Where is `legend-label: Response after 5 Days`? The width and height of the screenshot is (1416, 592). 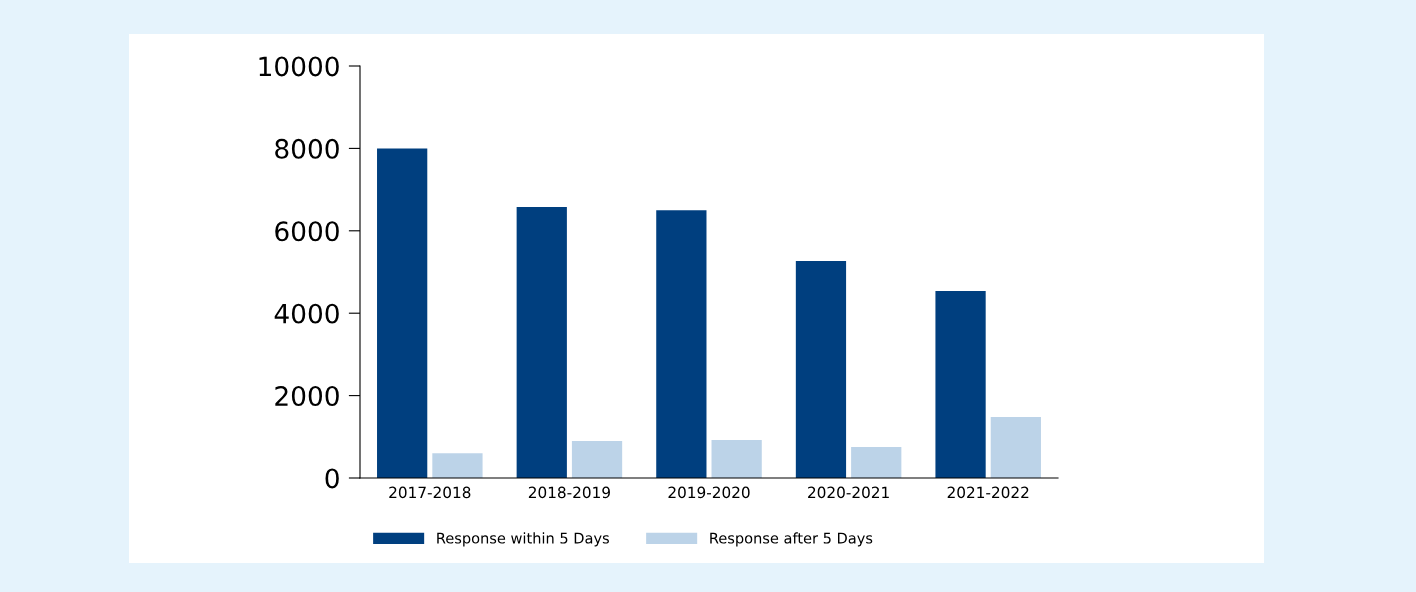 legend-label: Response after 5 Days is located at coordinates (791, 539).